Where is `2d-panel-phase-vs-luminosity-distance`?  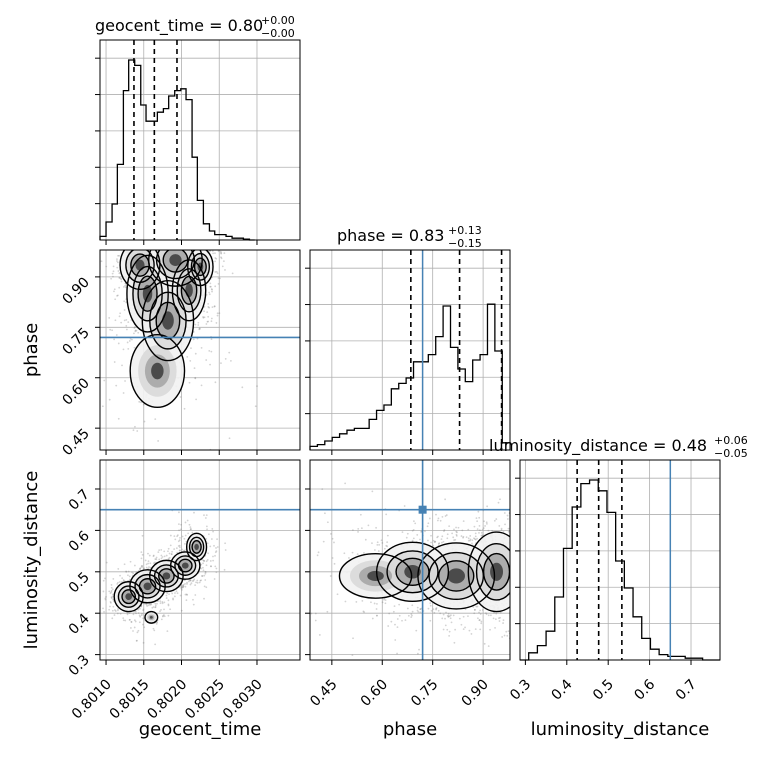
2d-panel-phase-vs-luminosity-distance is located at coordinates (408, 562).